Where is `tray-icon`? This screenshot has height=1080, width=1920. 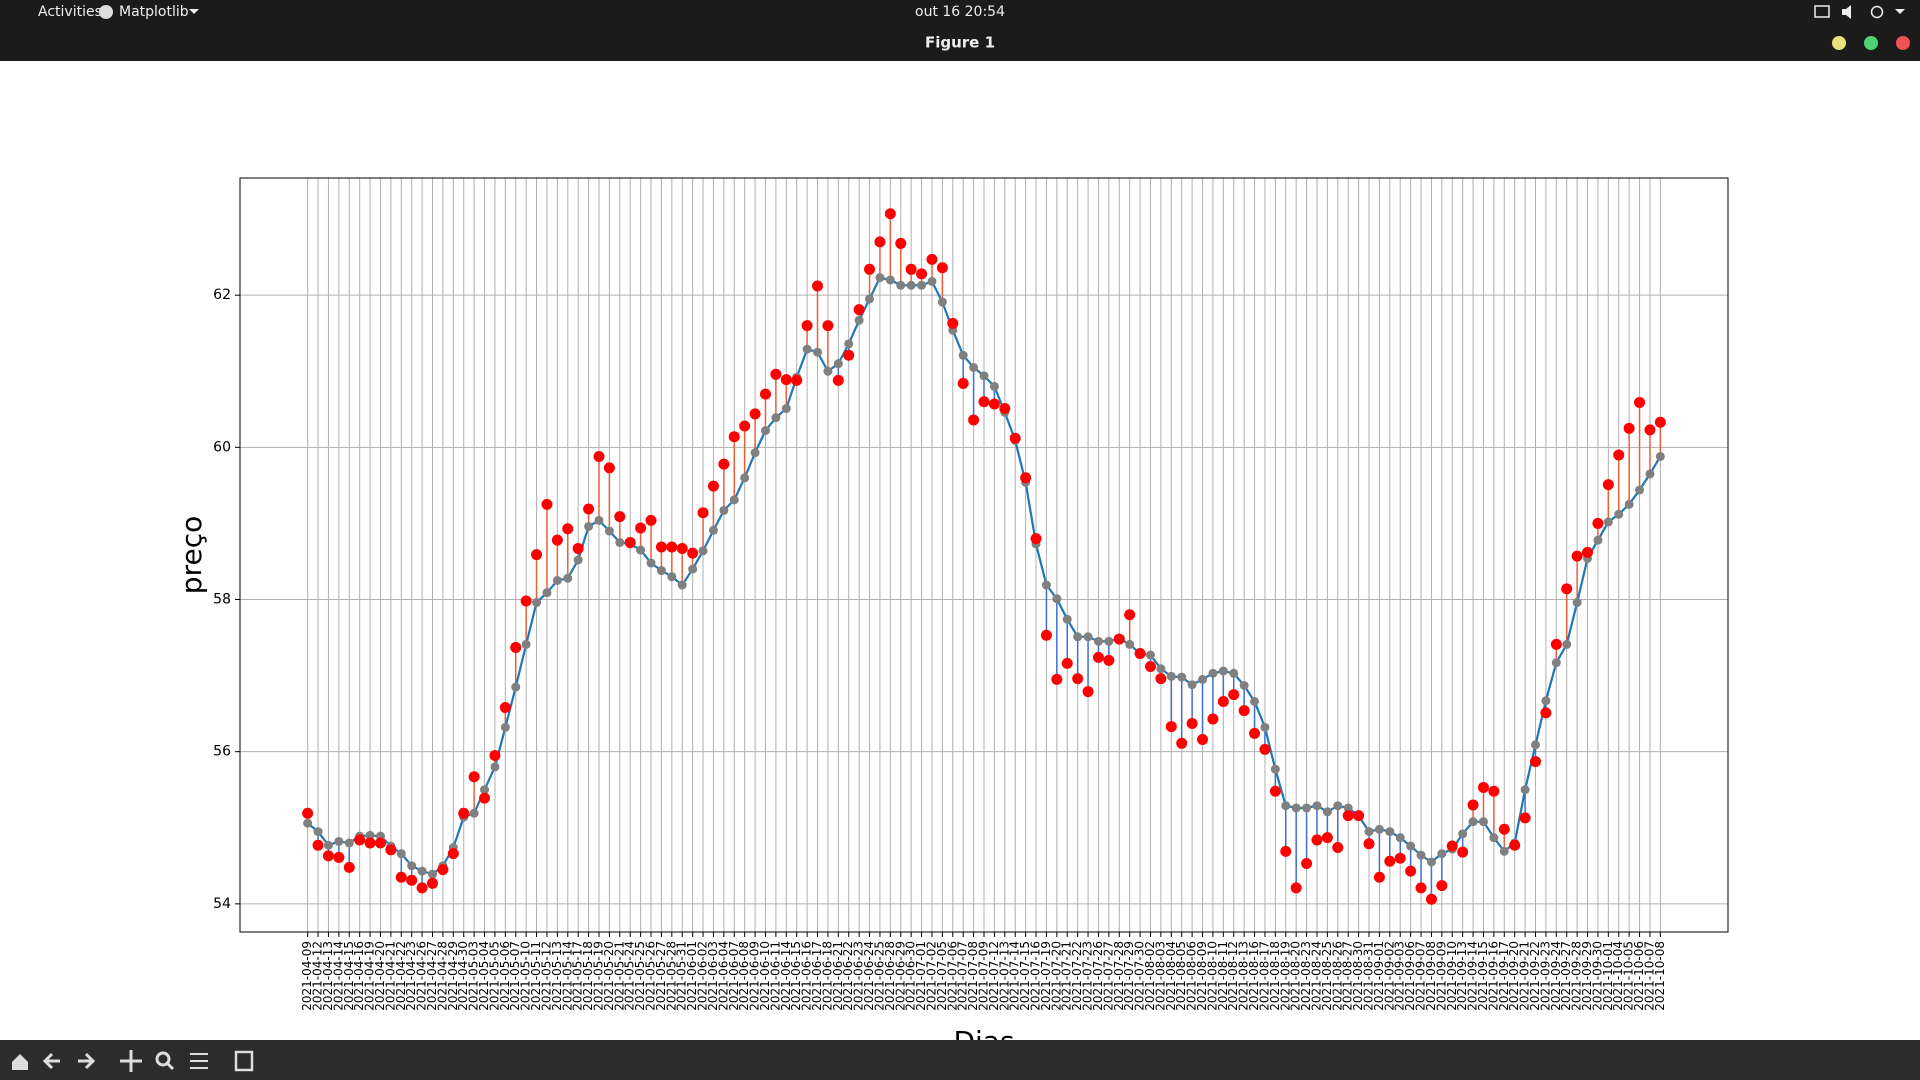 tray-icon is located at coordinates (1822, 11).